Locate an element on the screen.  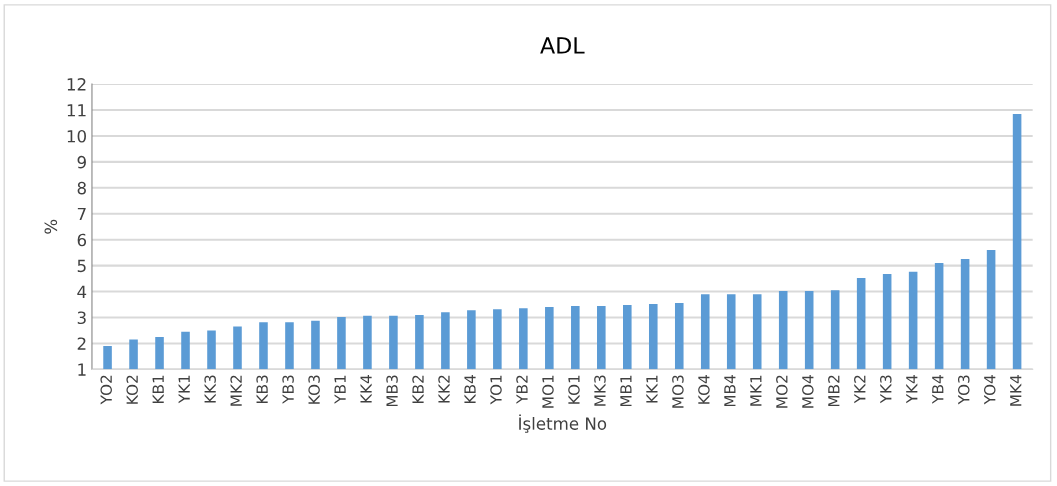
x-axis-title: İşletme No is located at coordinates (563, 423).